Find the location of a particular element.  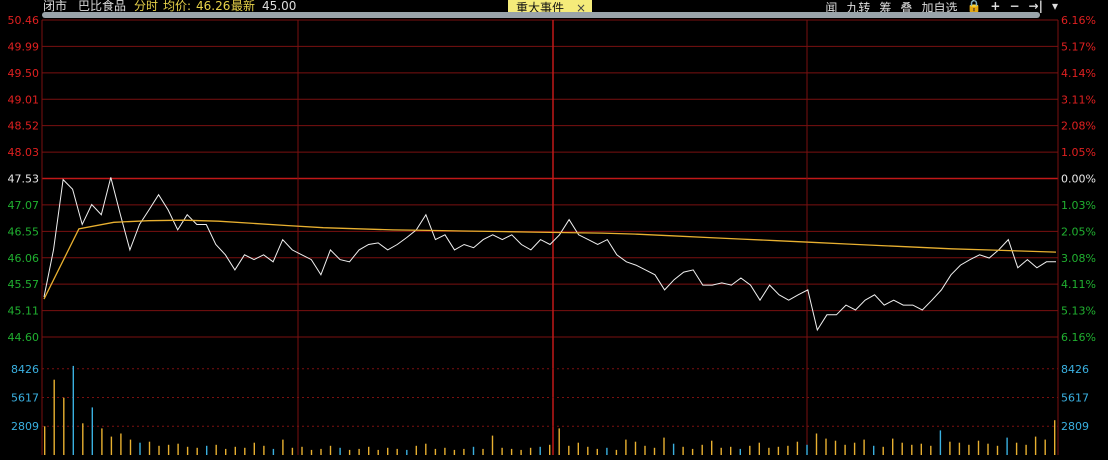

percent-tick-label: 1.03% is located at coordinates (1078, 205).